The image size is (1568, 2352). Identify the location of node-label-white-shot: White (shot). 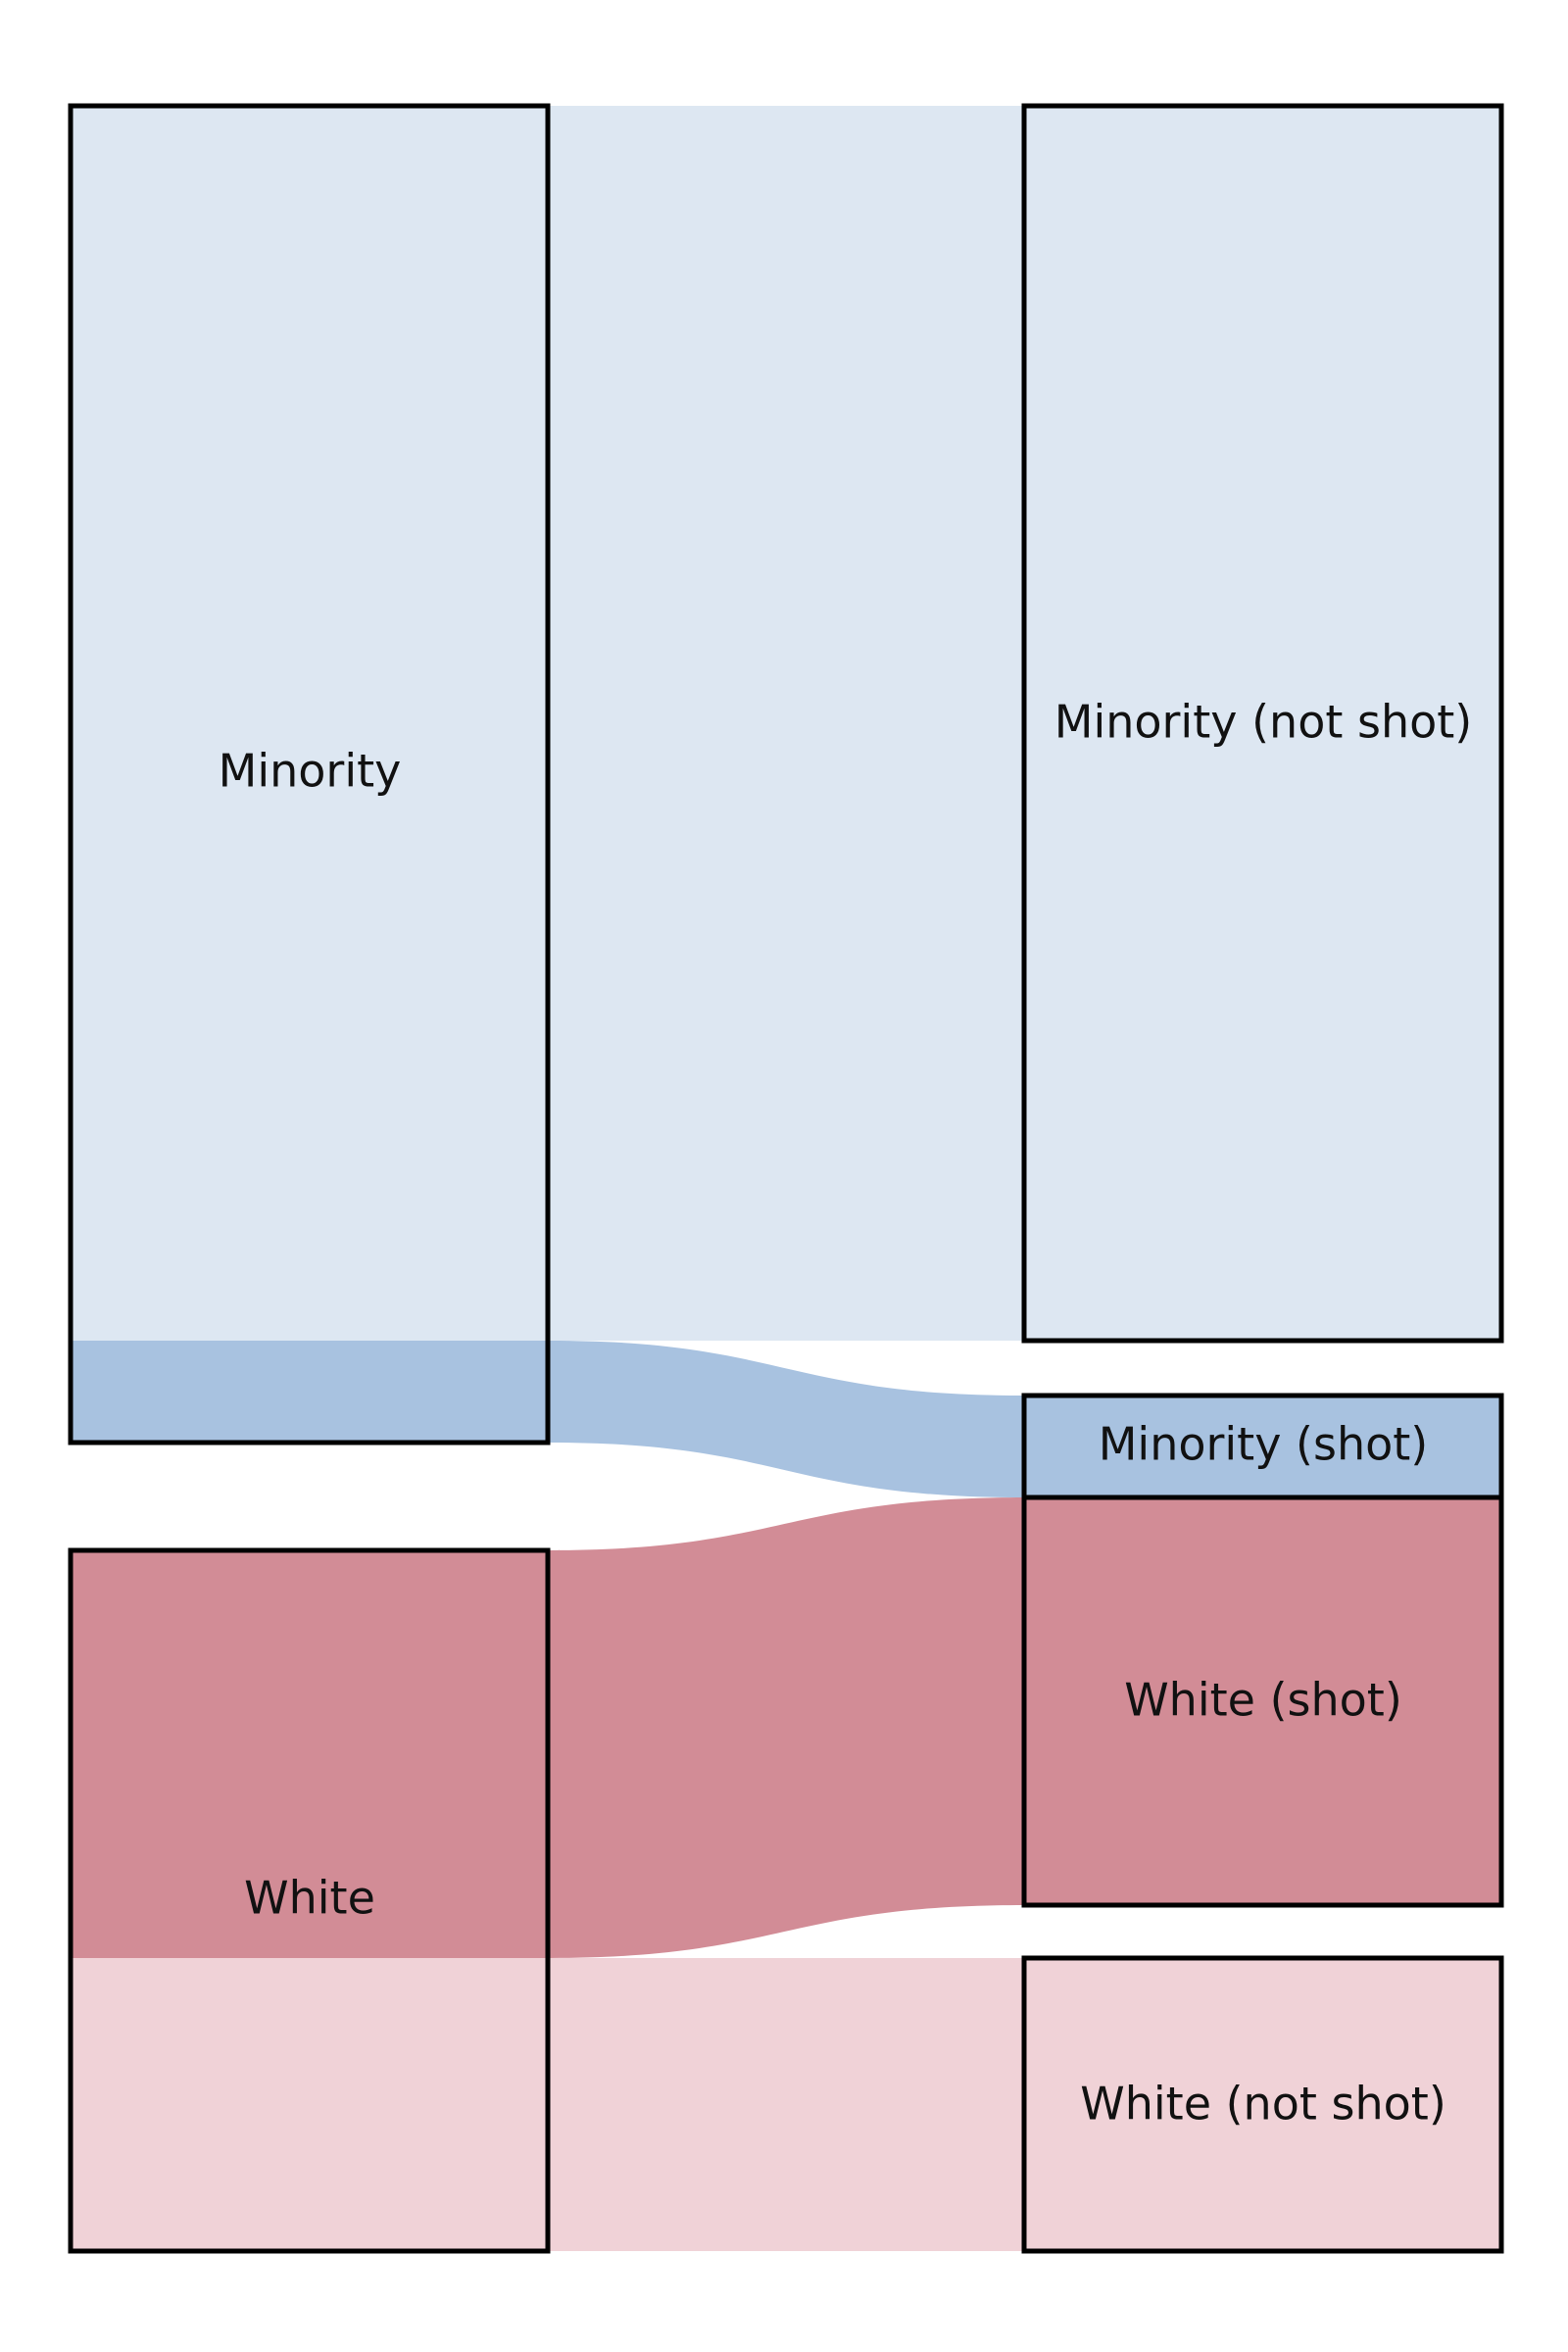
(1263, 1700).